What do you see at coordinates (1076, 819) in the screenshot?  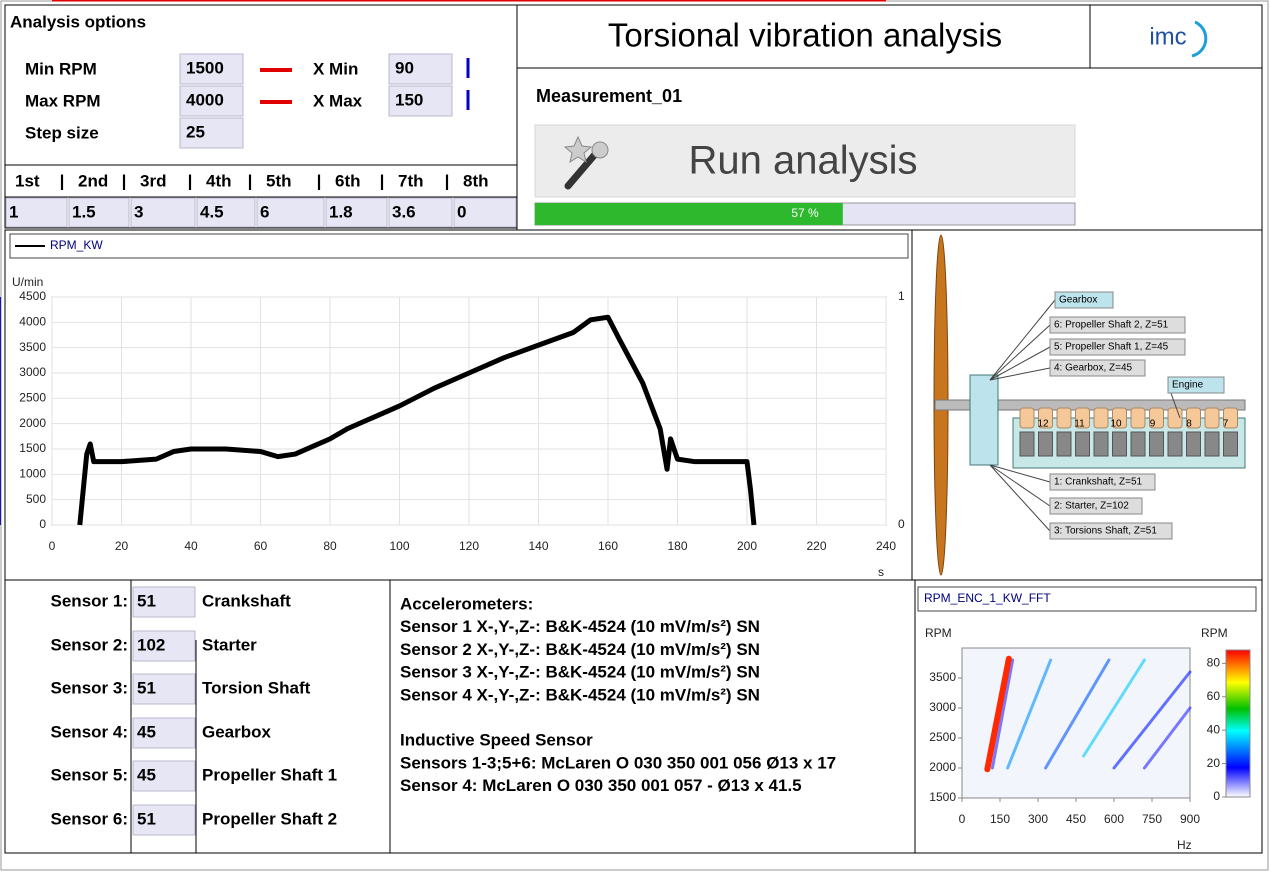 I see `x-tick-label: 450` at bounding box center [1076, 819].